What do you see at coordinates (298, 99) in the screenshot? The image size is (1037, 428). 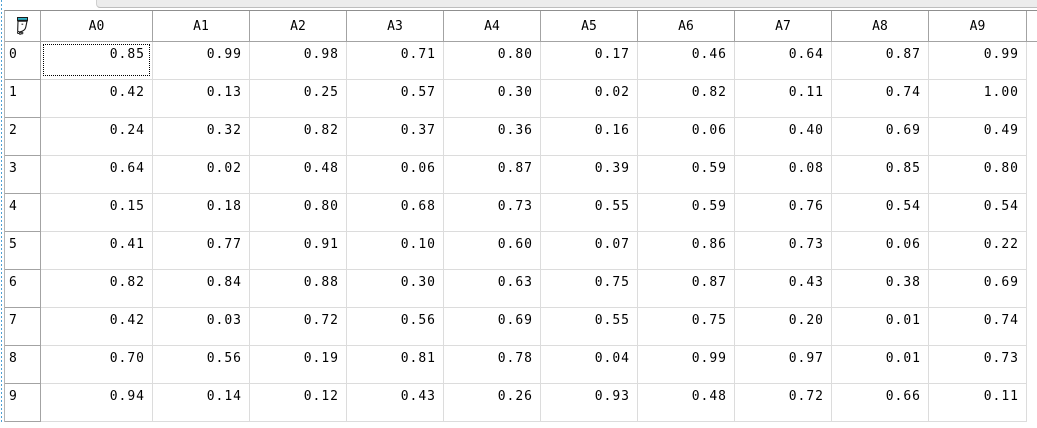 I see `cell: 0.25` at bounding box center [298, 99].